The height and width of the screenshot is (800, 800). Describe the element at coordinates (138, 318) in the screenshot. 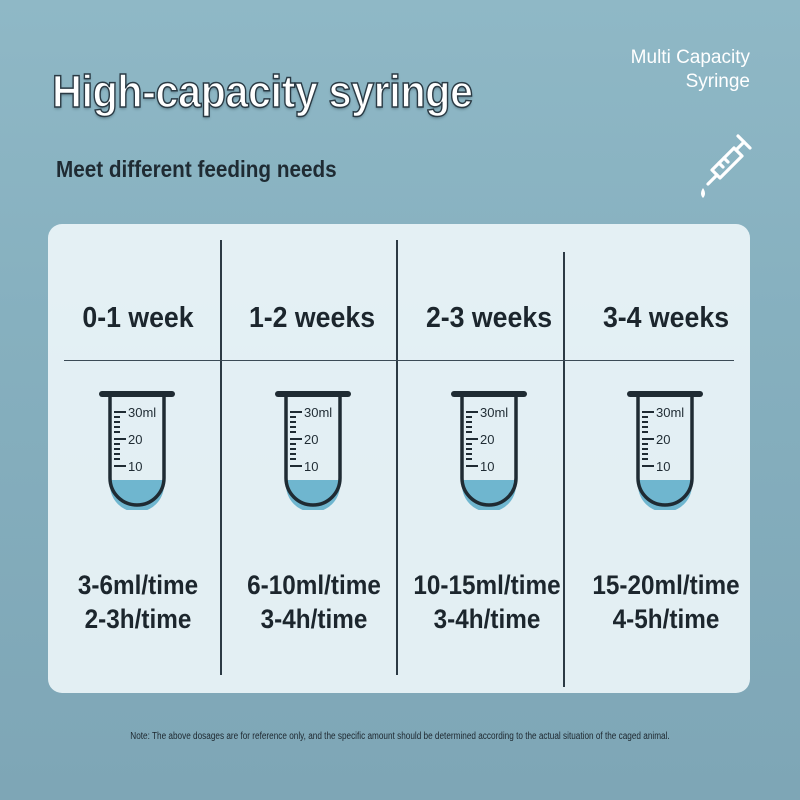

I see `age-label: 0-1 week` at that location.